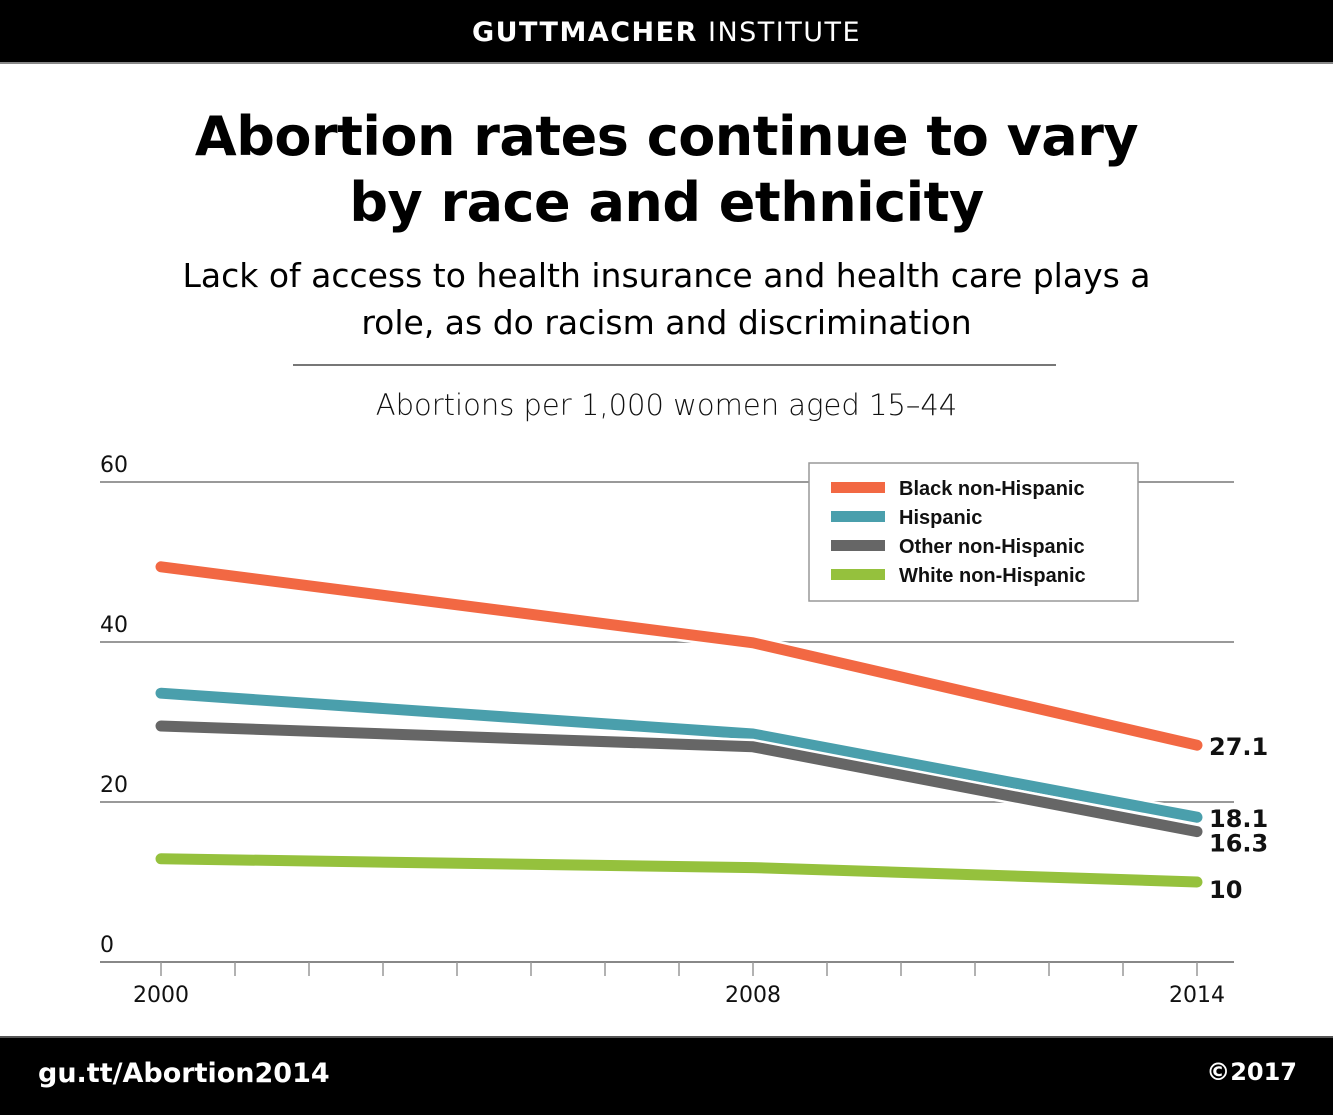 The height and width of the screenshot is (1115, 1333). What do you see at coordinates (674, 365) in the screenshot?
I see `divider` at bounding box center [674, 365].